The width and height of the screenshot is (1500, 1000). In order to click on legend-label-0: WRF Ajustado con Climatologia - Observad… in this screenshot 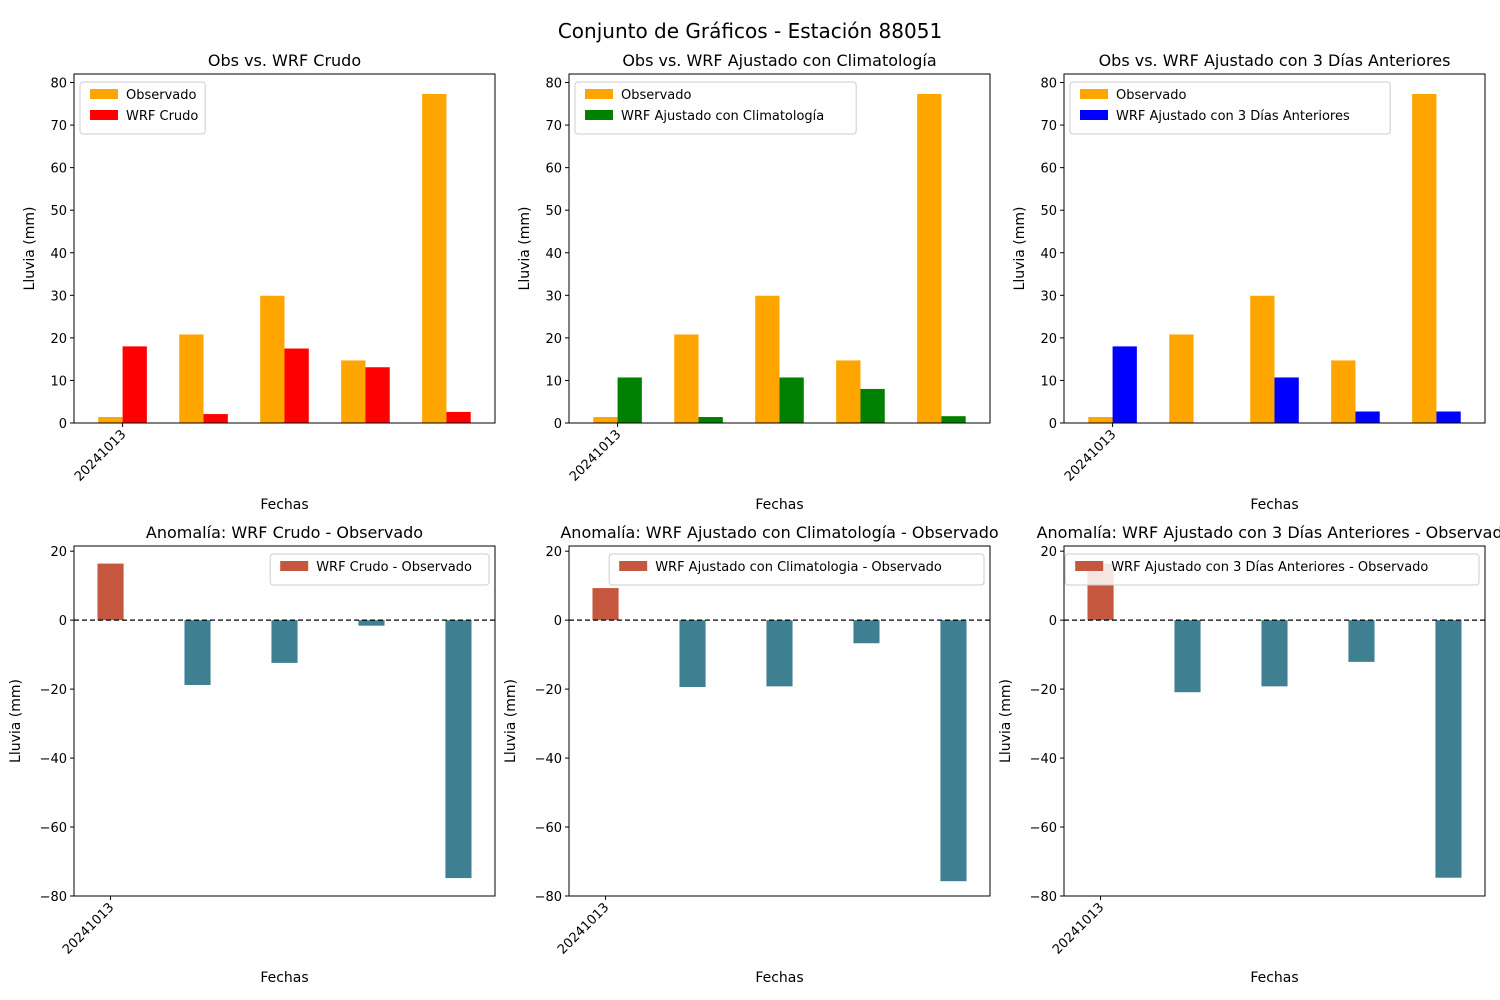, I will do `click(798, 567)`.